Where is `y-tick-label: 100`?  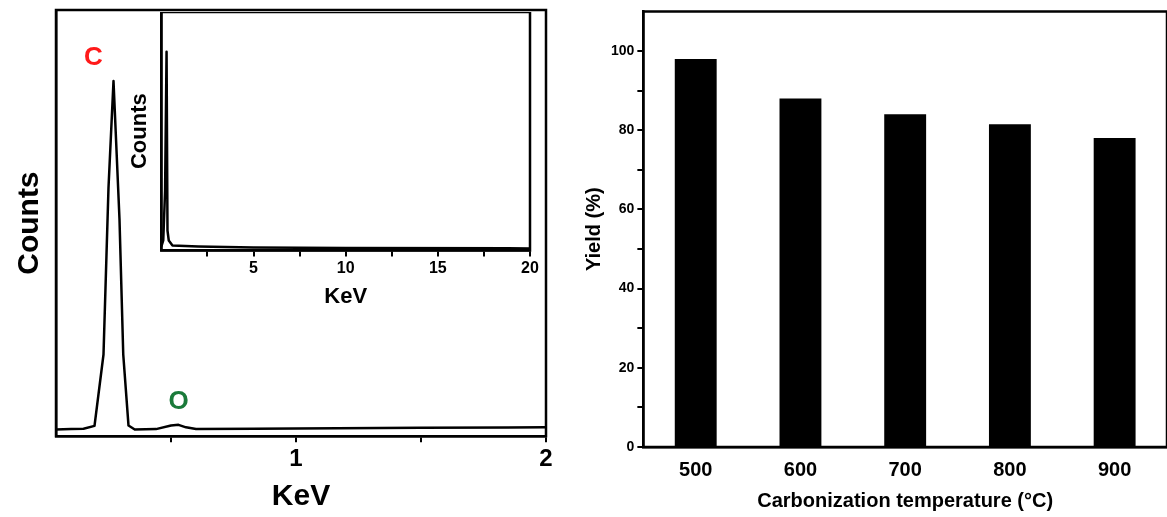
y-tick-label: 100 is located at coordinates (623, 49).